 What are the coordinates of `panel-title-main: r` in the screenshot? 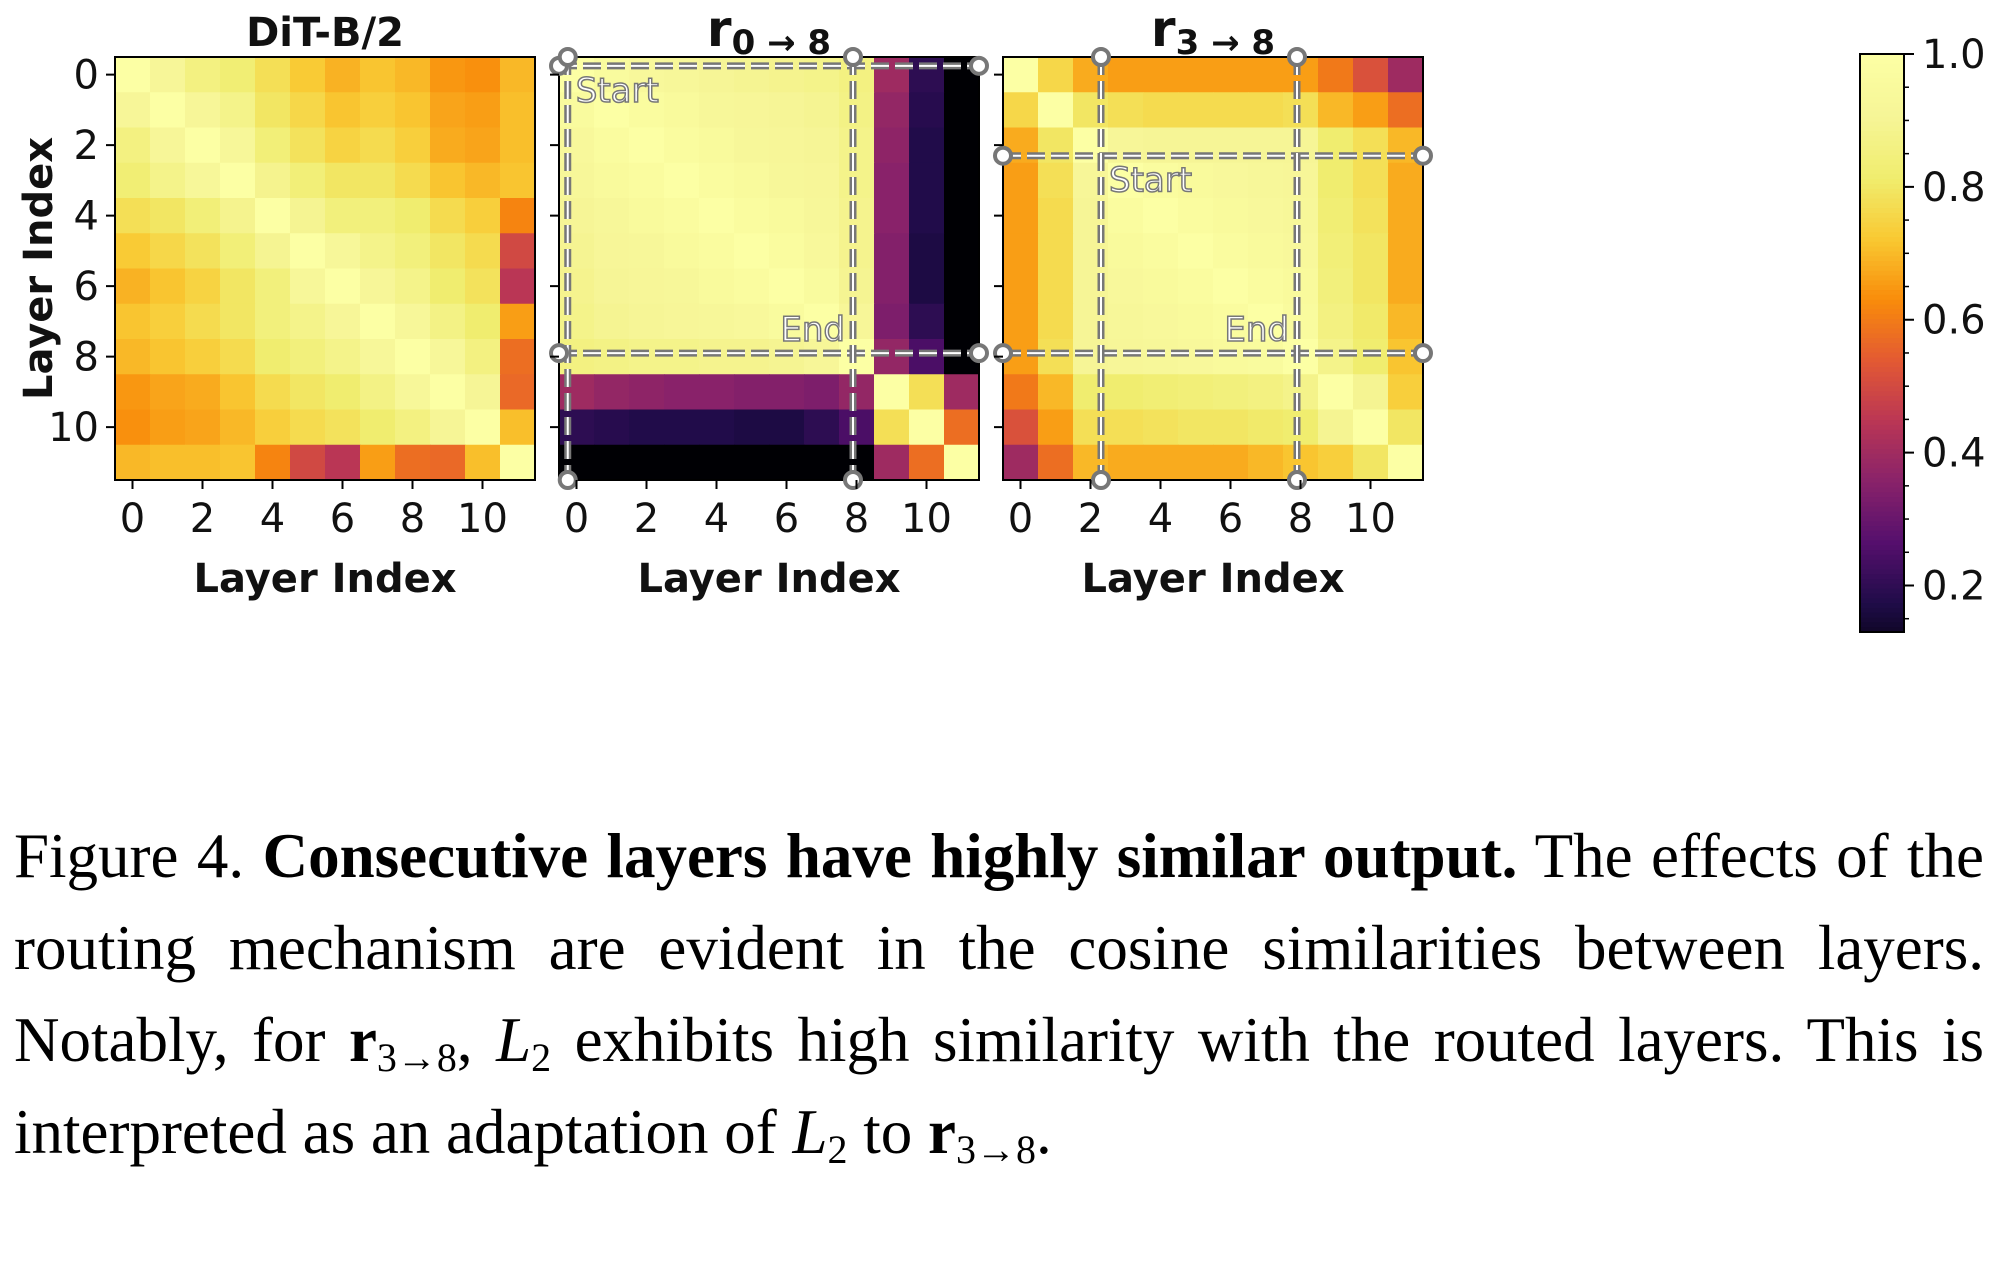 It's located at (1163, 29).